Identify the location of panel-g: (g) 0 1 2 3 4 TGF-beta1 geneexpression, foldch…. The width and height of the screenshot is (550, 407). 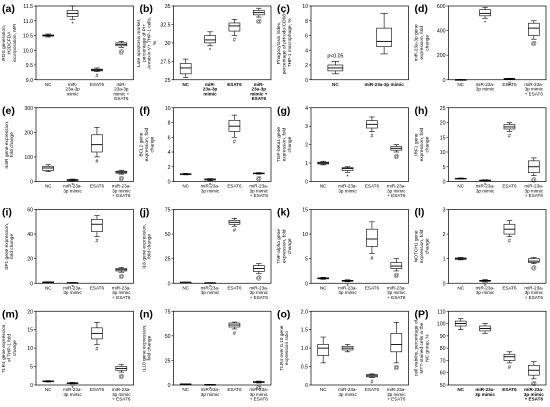
(342, 151).